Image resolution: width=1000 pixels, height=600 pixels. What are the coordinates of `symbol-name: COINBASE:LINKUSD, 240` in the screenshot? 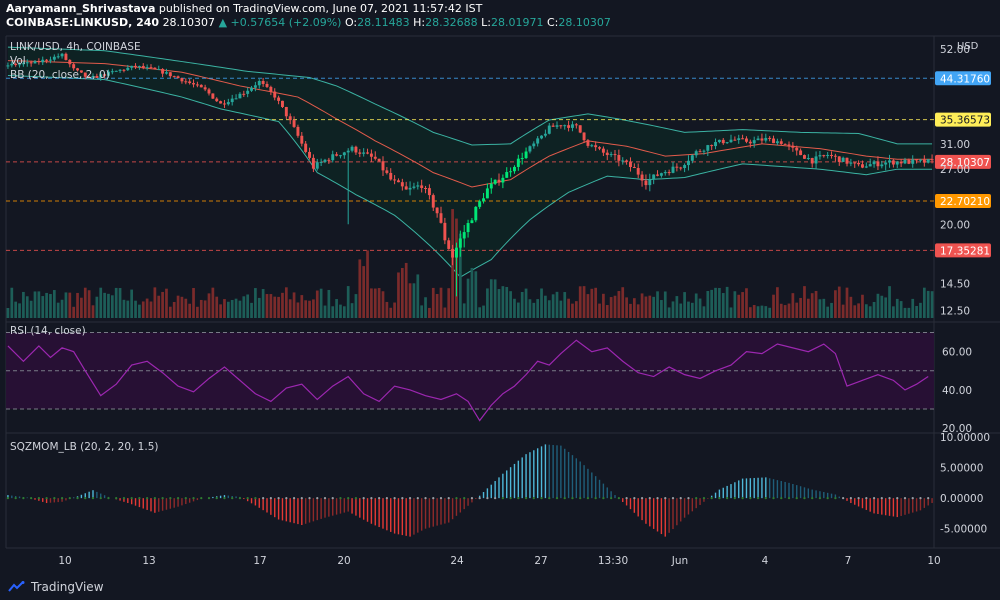 It's located at (83, 22).